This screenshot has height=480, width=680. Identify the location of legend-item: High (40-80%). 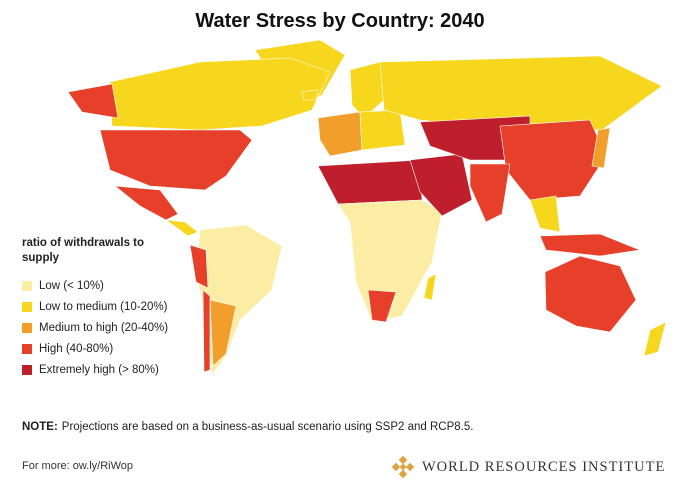
(95, 348).